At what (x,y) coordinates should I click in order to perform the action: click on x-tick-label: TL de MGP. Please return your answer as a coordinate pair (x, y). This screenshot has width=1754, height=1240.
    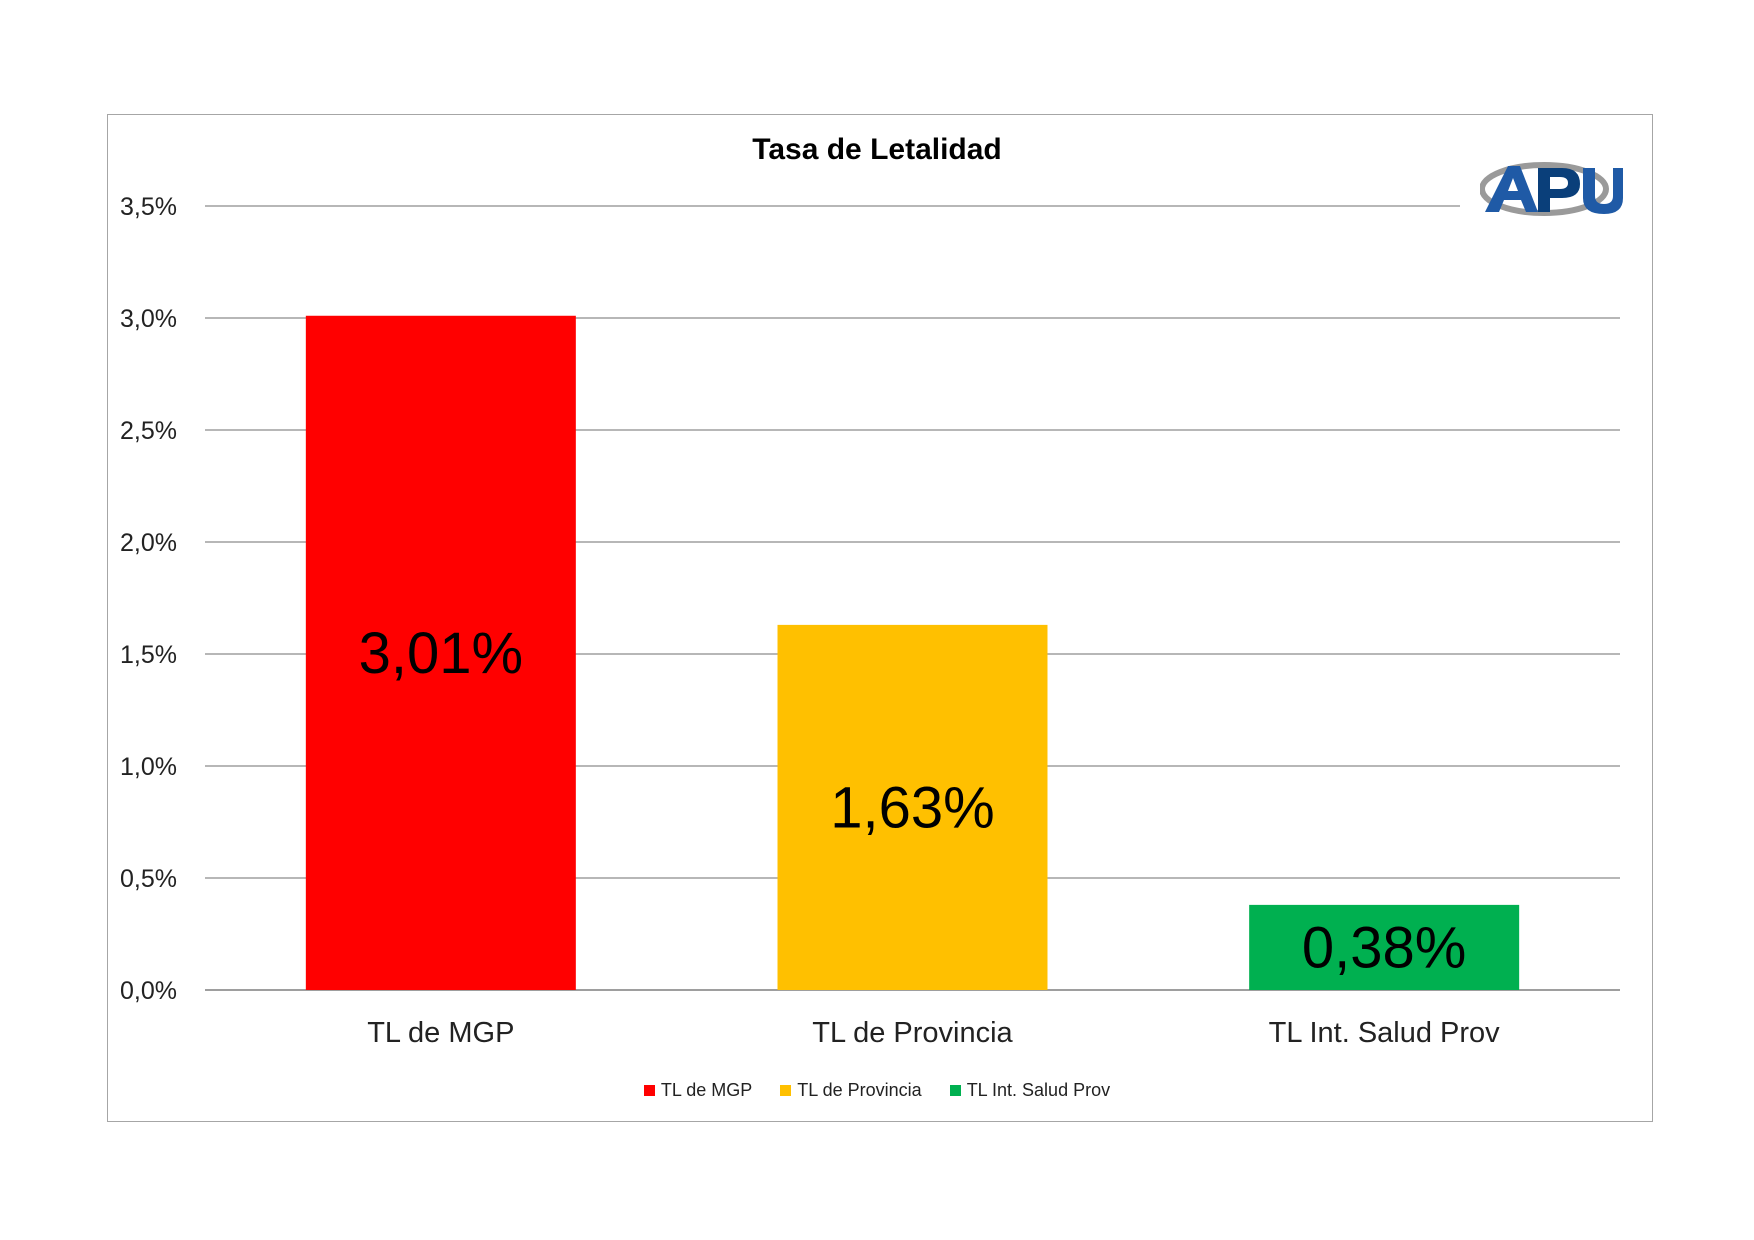
    Looking at the image, I should click on (440, 1033).